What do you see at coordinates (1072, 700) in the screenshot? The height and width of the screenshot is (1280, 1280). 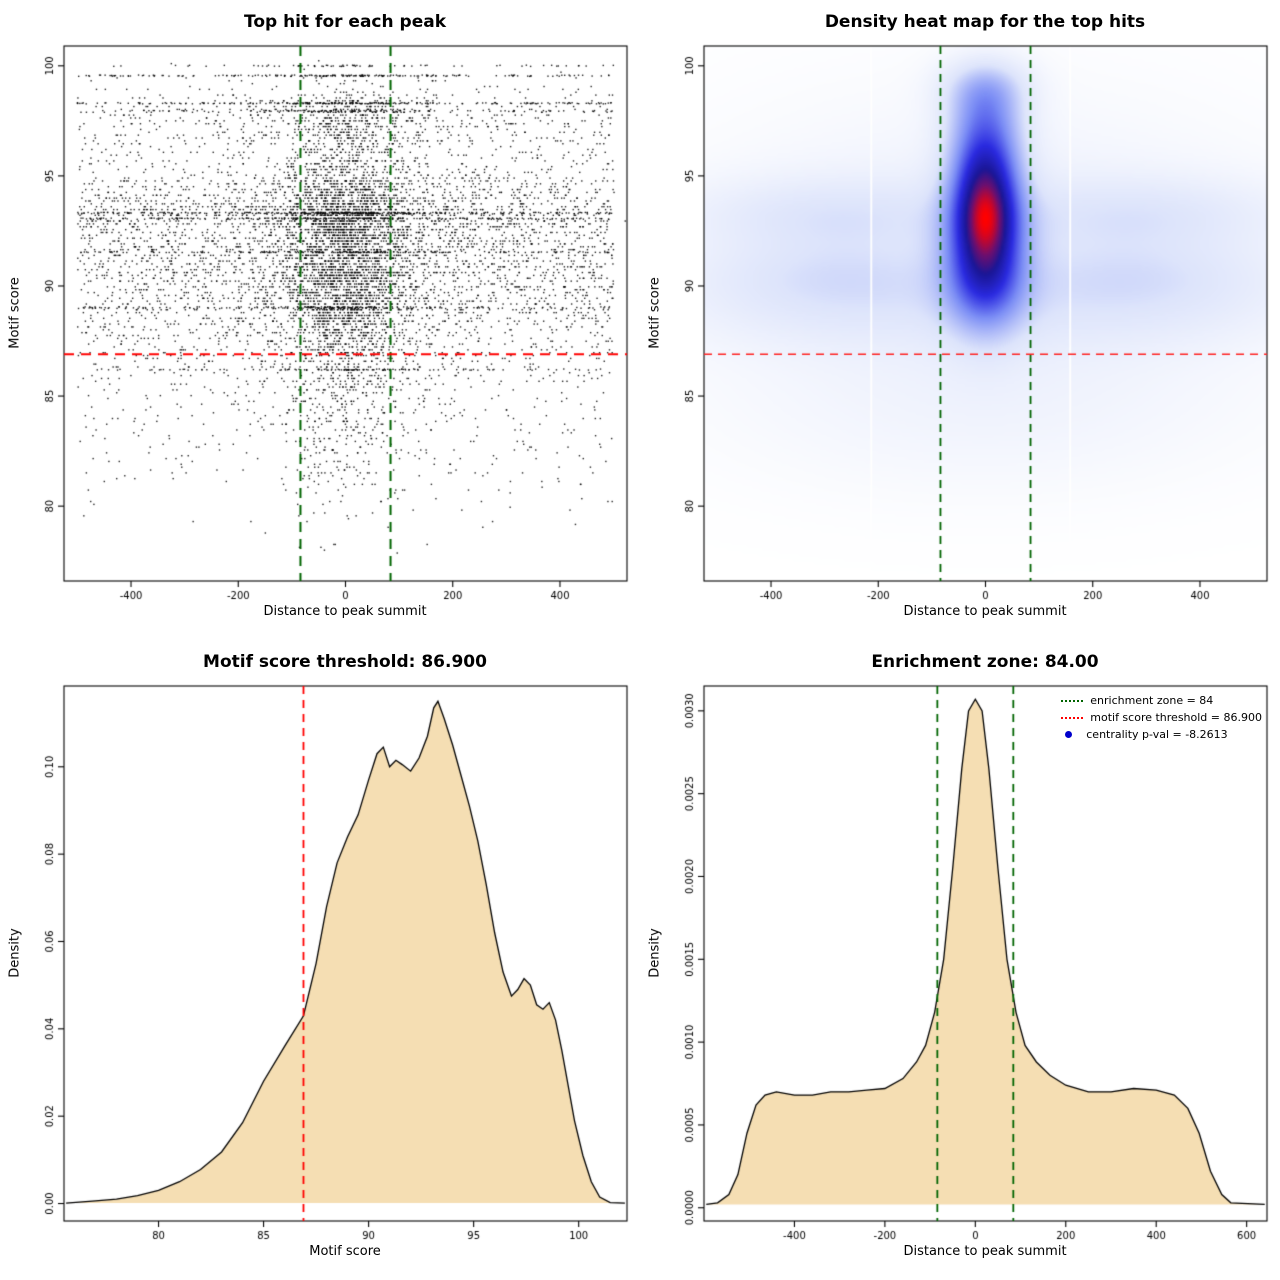 I see `enrichment-zone-line-icon` at bounding box center [1072, 700].